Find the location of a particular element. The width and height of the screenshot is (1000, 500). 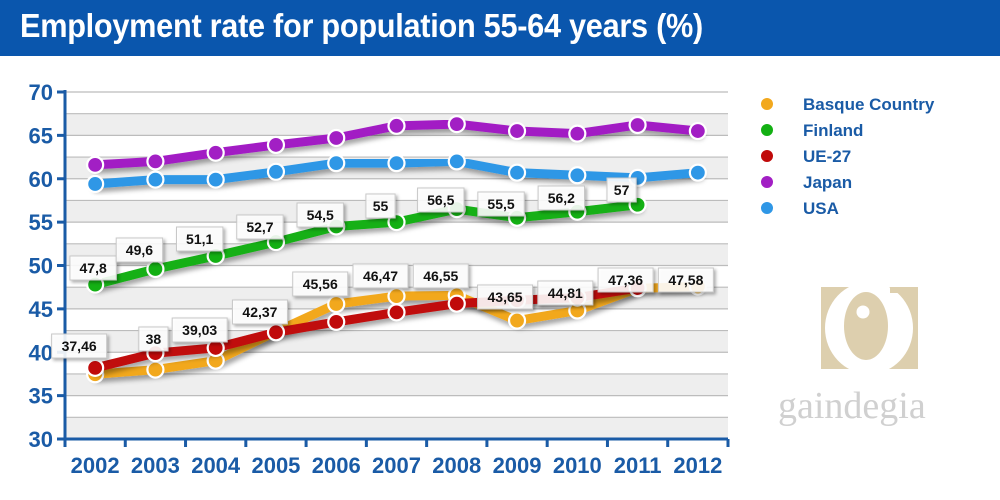

legend: Basque Country Finland UE-27 Japan USA is located at coordinates (838, 156).